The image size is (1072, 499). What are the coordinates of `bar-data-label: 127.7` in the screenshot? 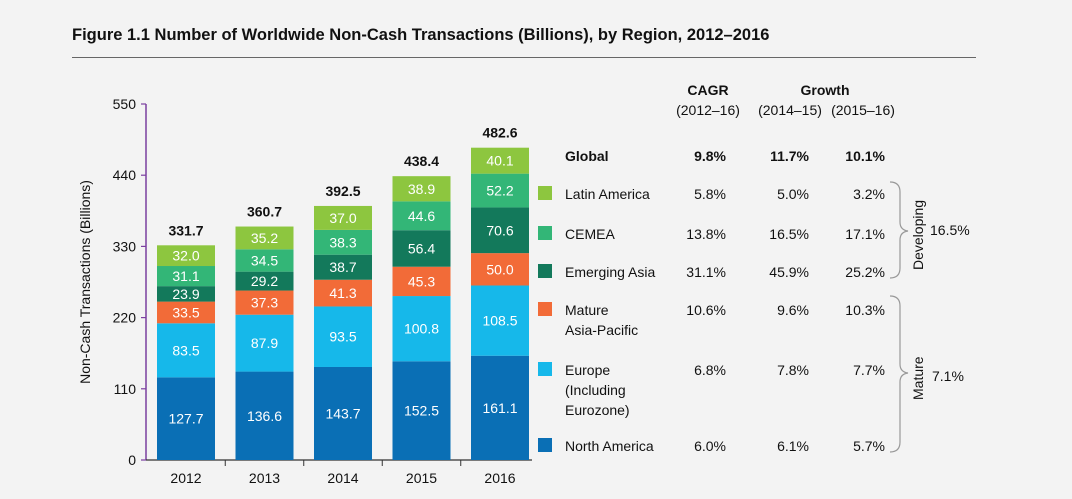 It's located at (185, 419).